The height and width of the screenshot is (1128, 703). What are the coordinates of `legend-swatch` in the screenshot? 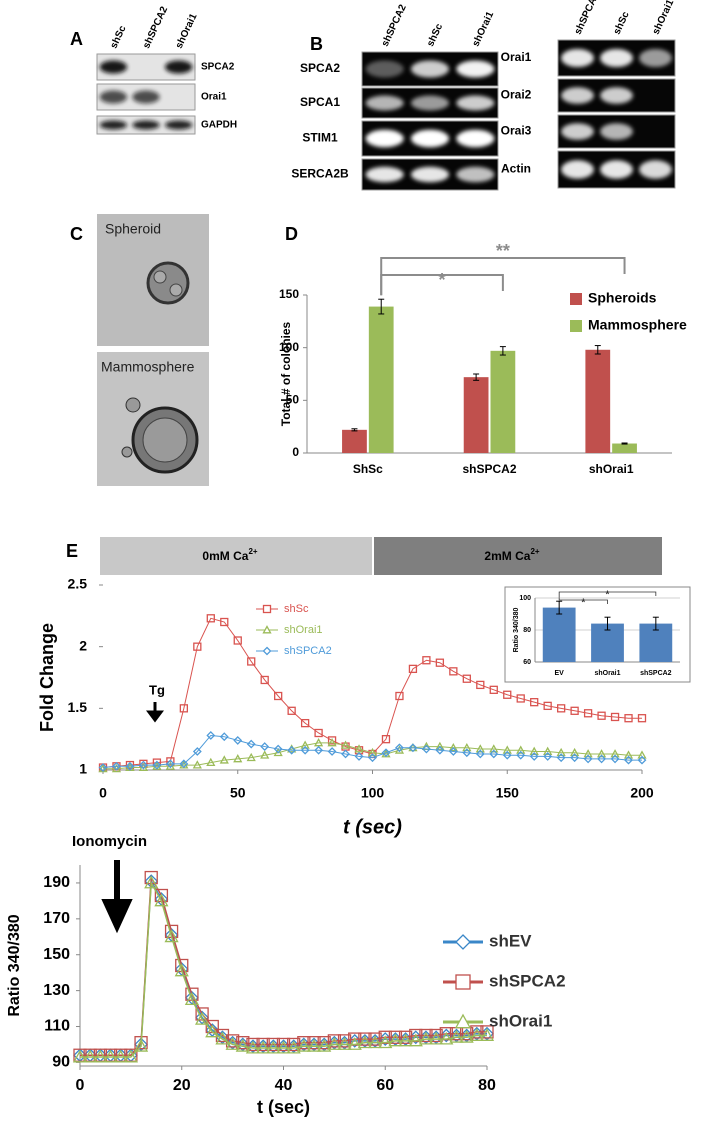 It's located at (576, 299).